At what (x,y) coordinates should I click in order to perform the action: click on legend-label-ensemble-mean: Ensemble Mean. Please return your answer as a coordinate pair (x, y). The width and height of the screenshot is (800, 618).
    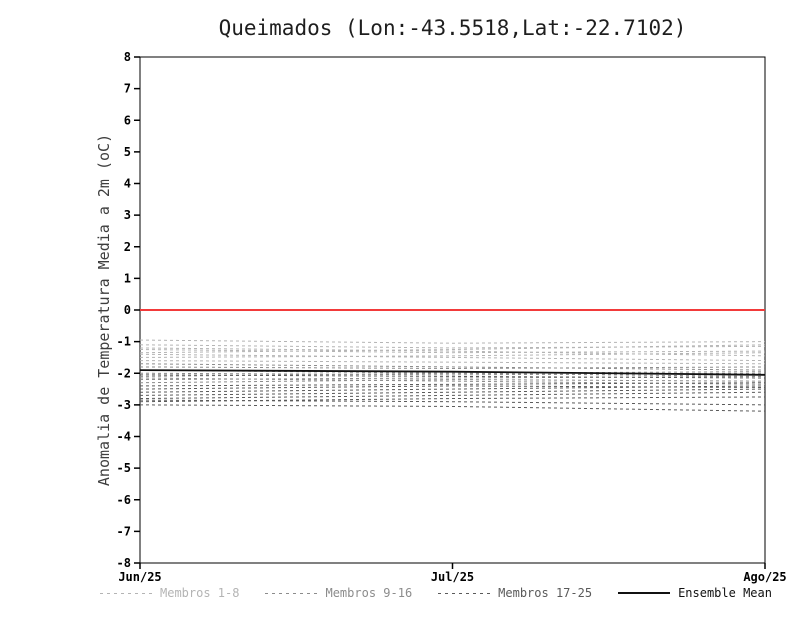
    Looking at the image, I should click on (725, 593).